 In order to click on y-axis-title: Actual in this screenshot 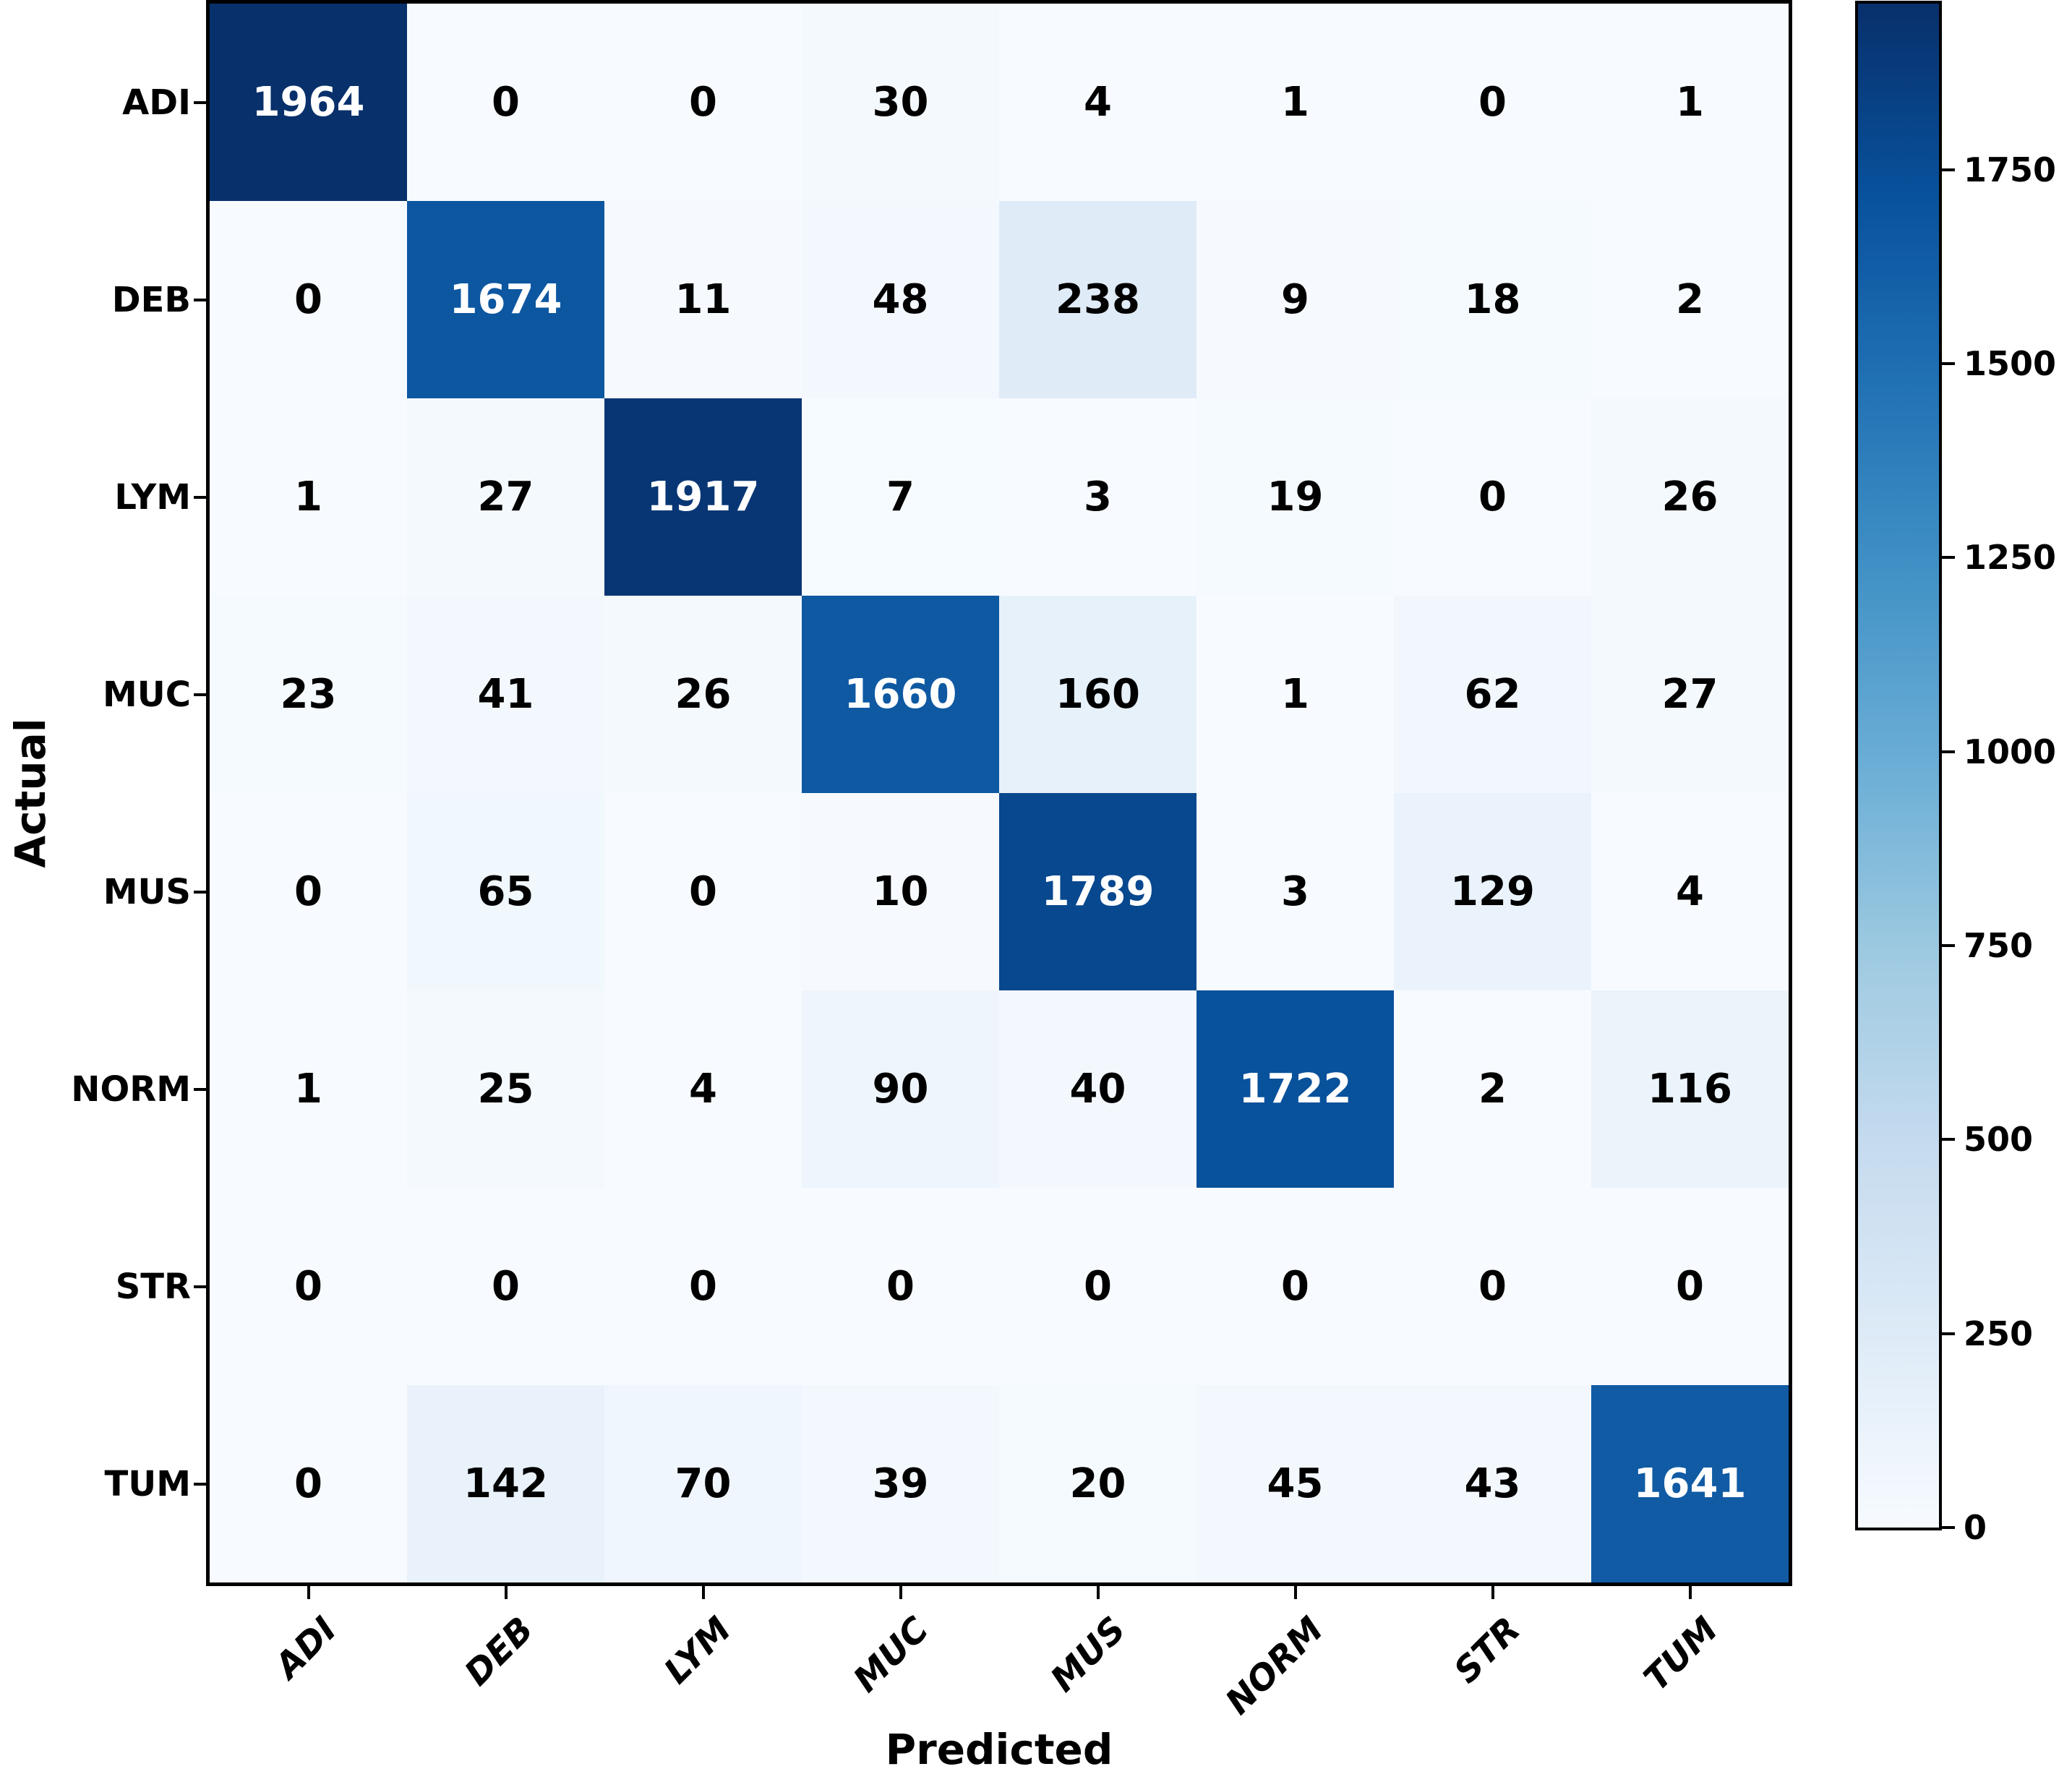, I will do `click(31, 793)`.